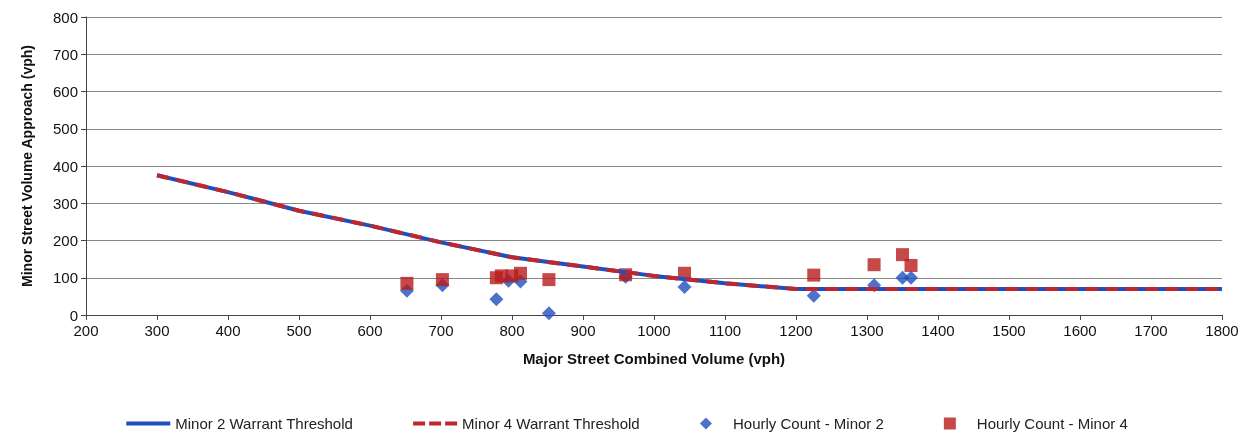 The width and height of the screenshot is (1254, 436). I want to click on y-axis-title: Minor Street Volume Approach (vph), so click(27, 166).